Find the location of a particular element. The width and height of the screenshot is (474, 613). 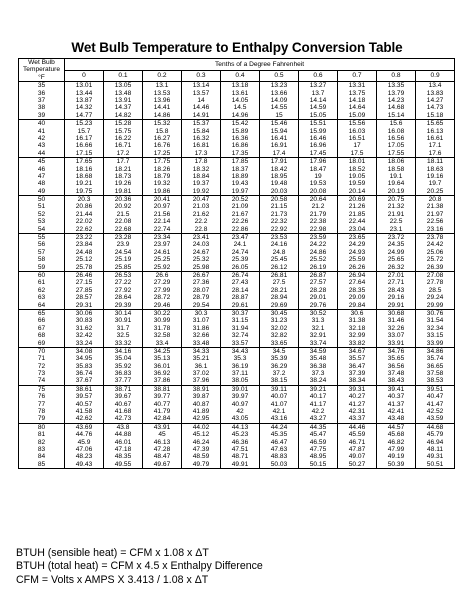

enthalpy-value: 49.07 is located at coordinates (357, 457).